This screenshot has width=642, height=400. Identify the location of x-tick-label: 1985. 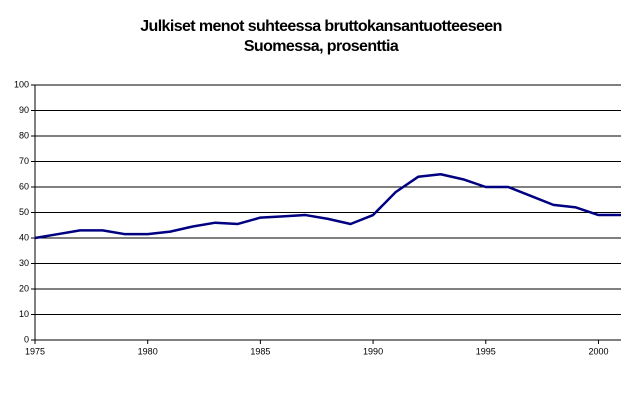
(260, 351).